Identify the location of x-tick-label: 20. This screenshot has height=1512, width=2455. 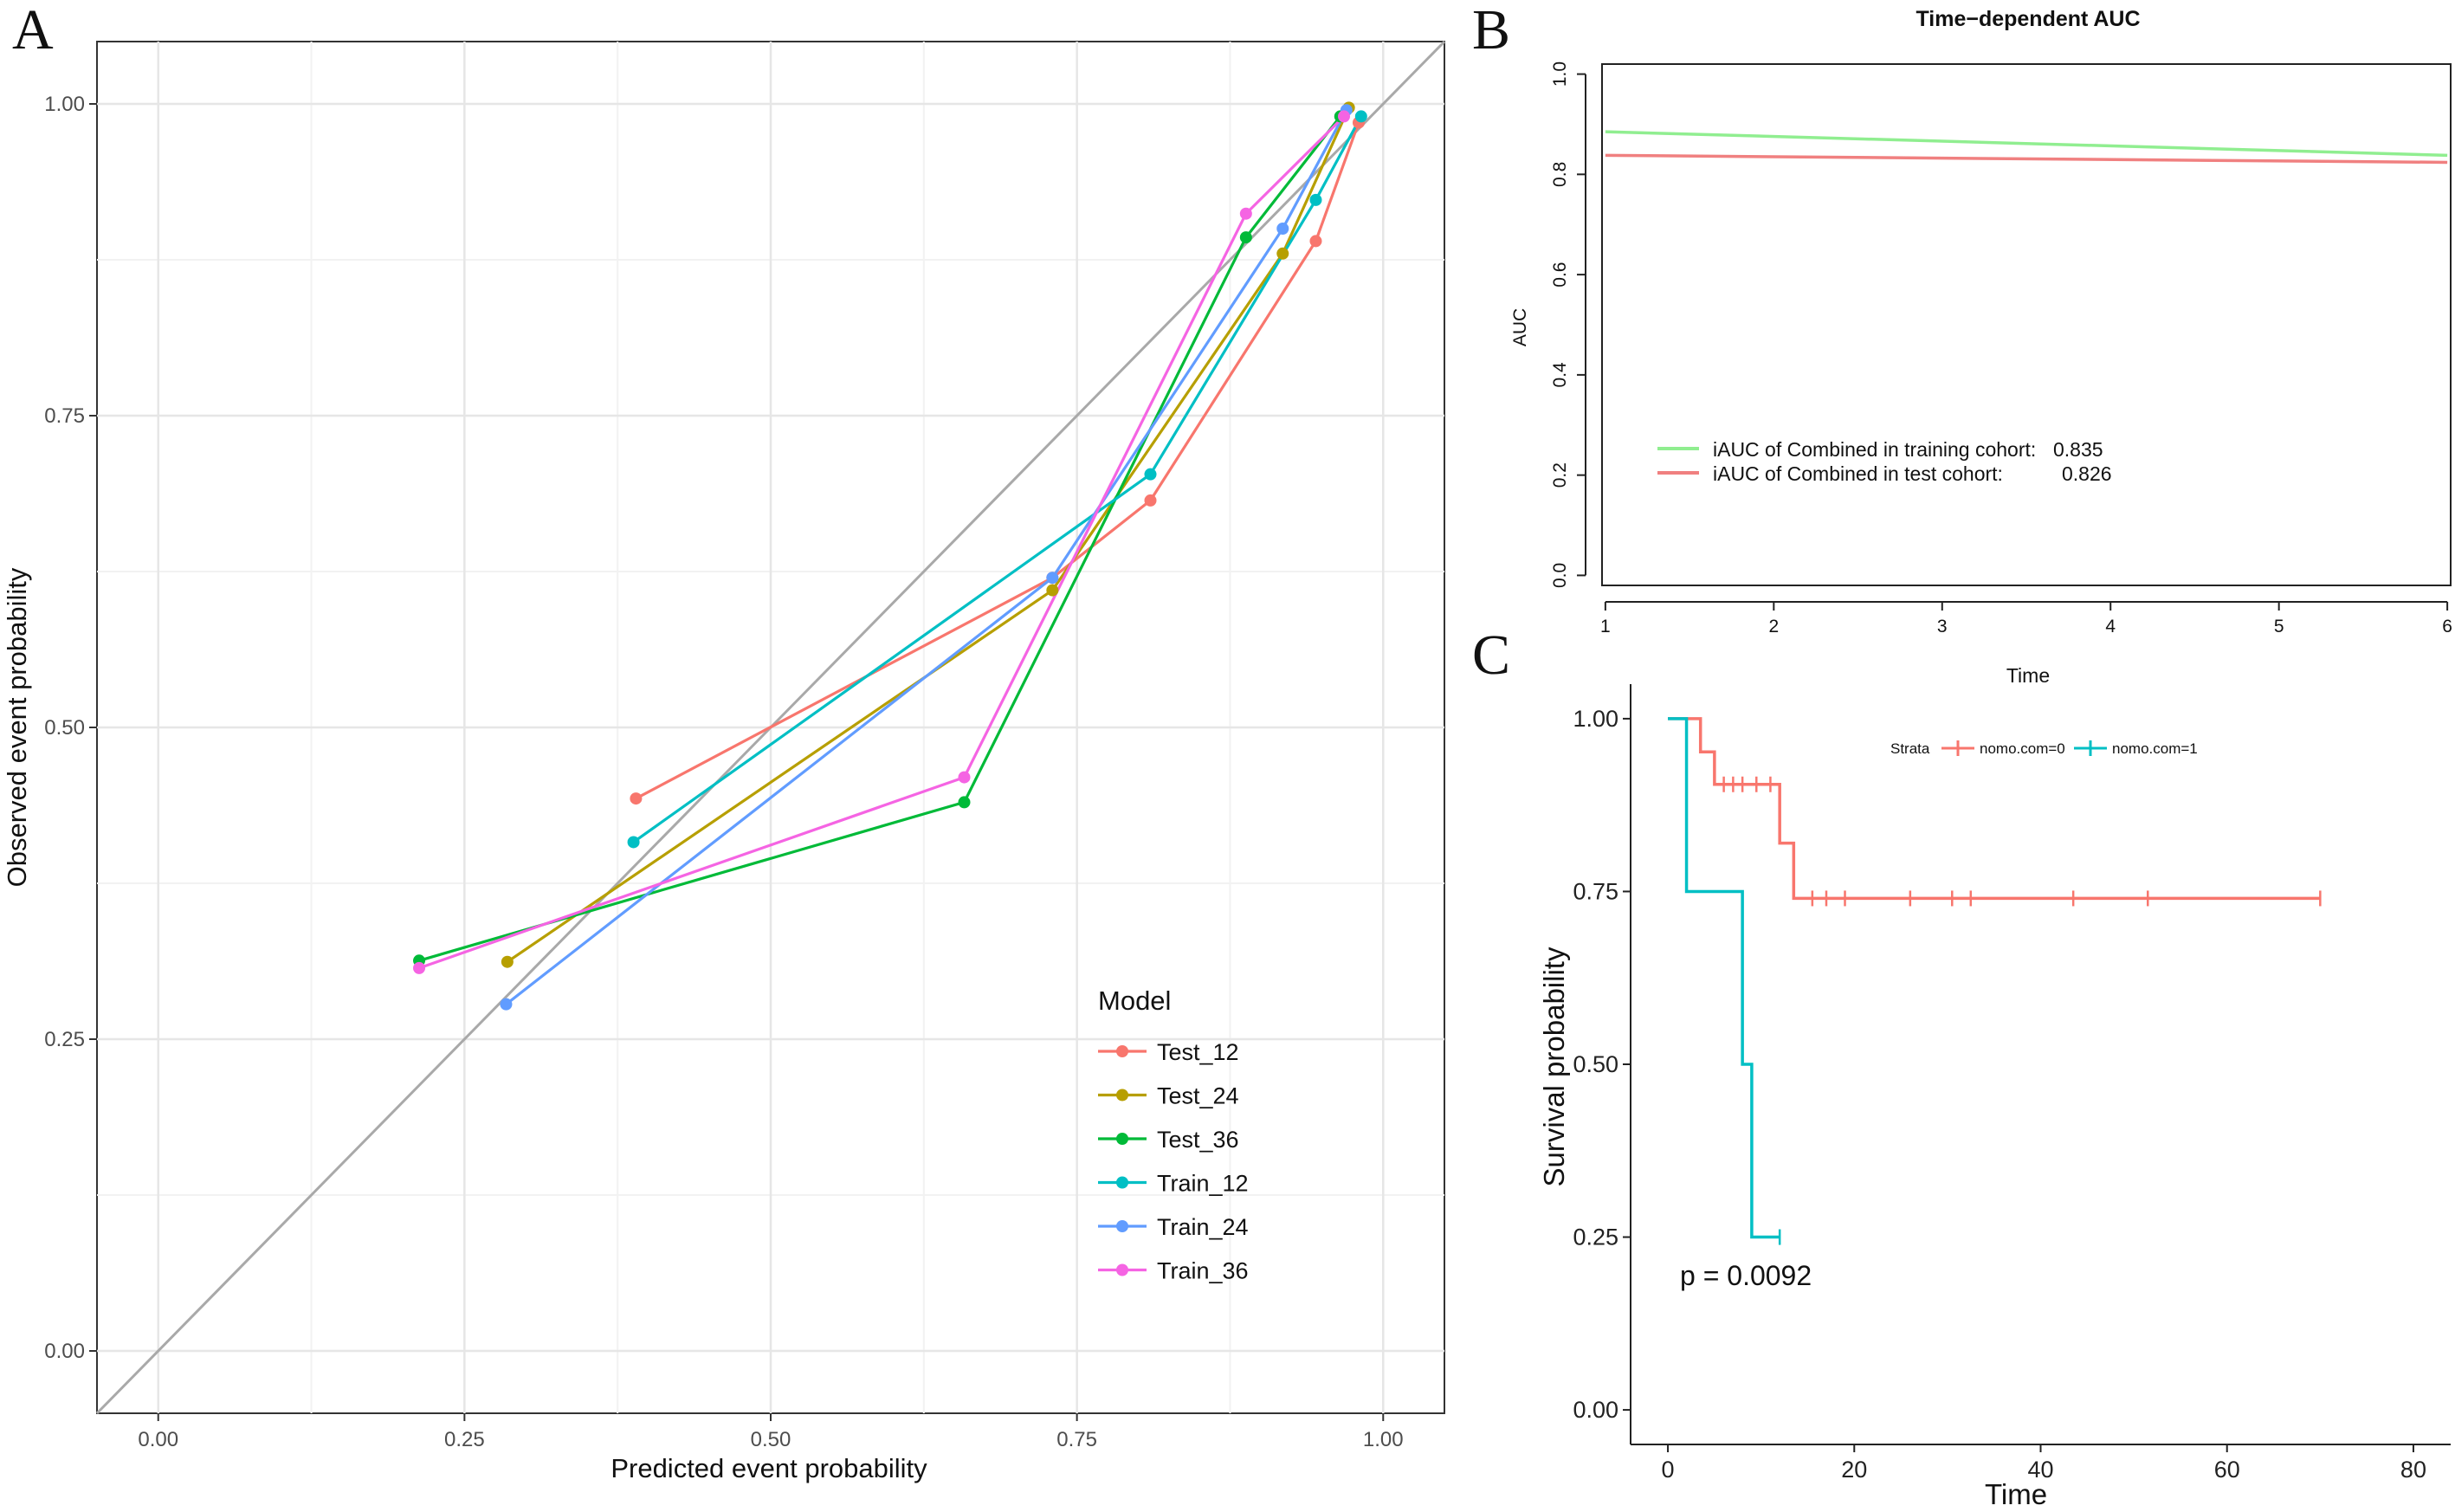
(1854, 1470).